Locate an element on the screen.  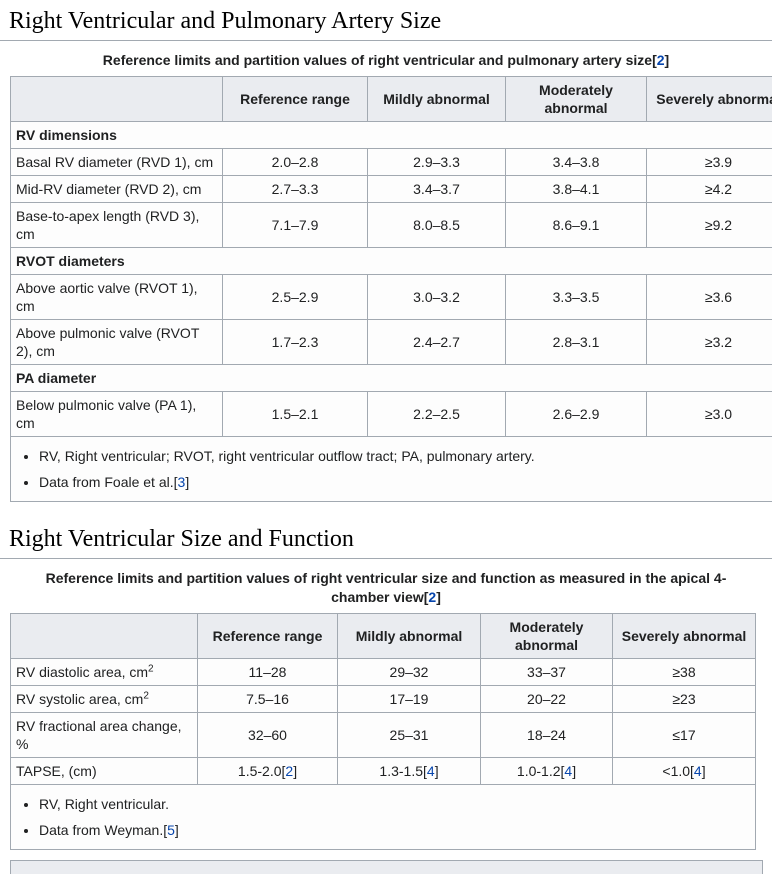
row-label: TAPSE, (cm) is located at coordinates (104, 771).